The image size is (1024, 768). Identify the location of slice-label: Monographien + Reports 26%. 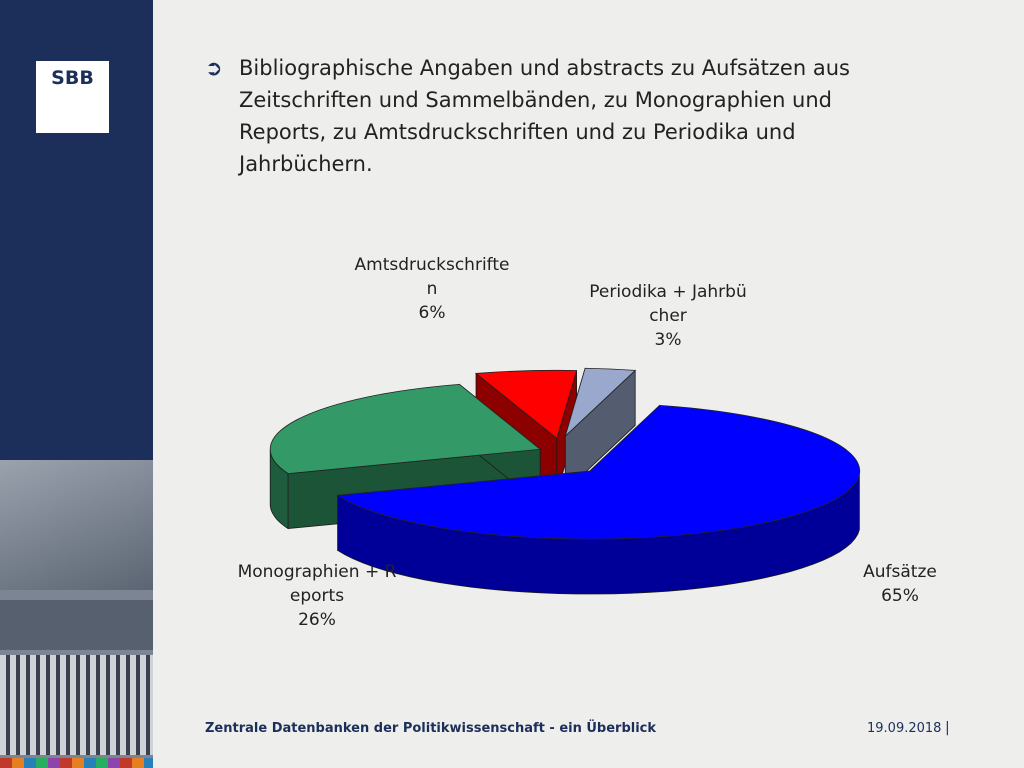
(317, 596).